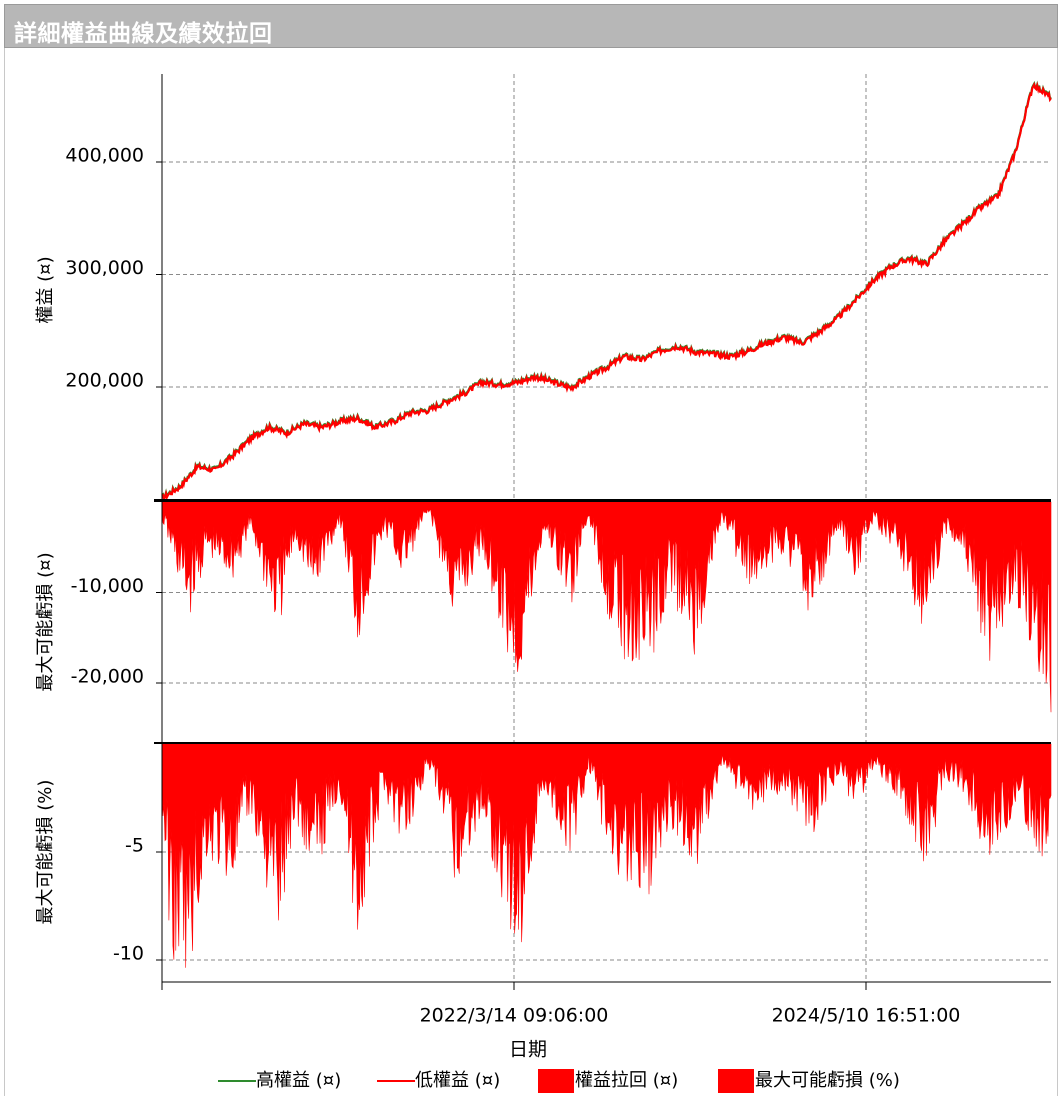  What do you see at coordinates (458, 1080) in the screenshot?
I see `legend-label: 低權益 (¤)` at bounding box center [458, 1080].